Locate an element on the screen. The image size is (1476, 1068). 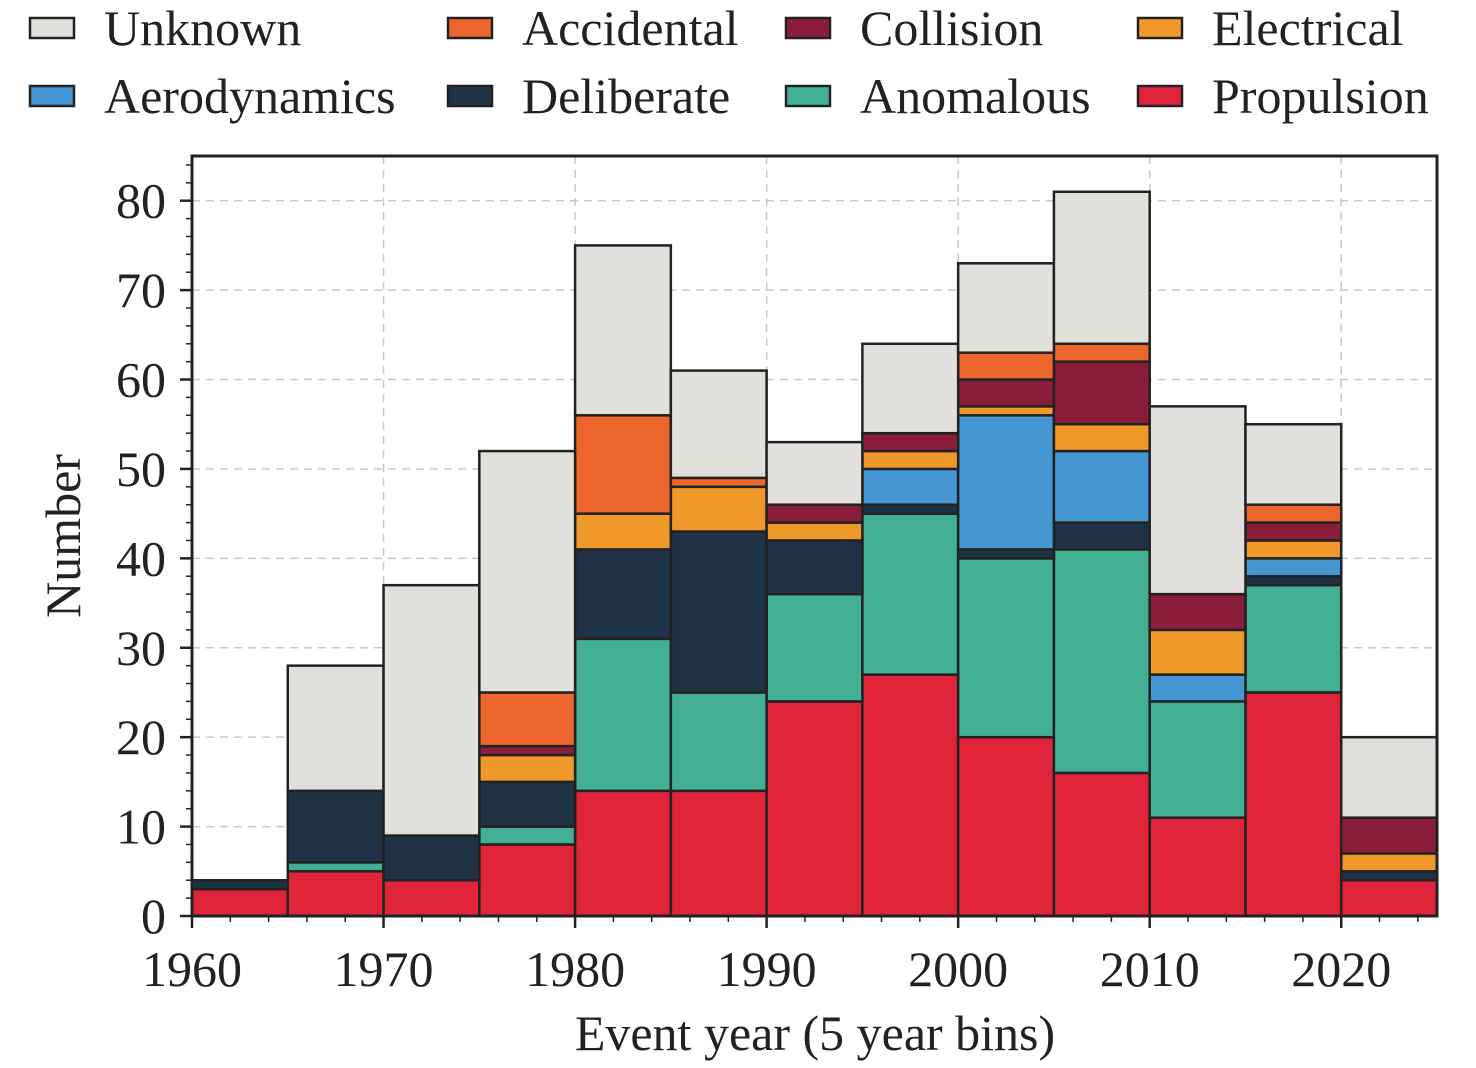
y-tick-label-40: 40 is located at coordinates (141, 558).